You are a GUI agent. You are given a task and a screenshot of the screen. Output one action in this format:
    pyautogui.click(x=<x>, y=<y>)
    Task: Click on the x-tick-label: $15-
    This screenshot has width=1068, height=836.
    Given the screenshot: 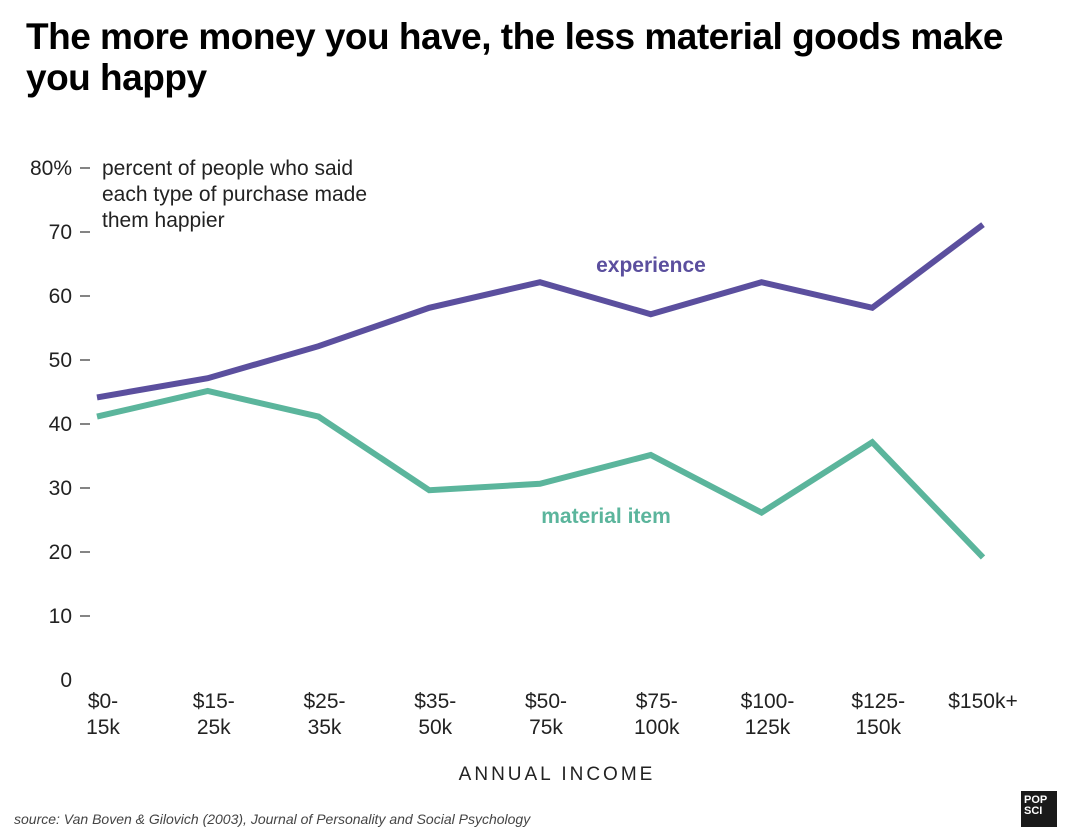 What is the action you would take?
    pyautogui.click(x=214, y=701)
    